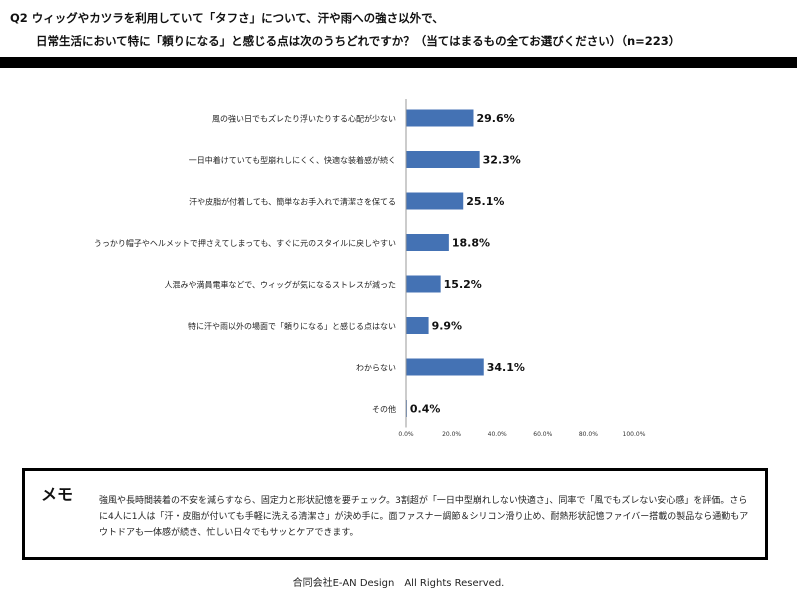 The image size is (797, 597). I want to click on category-label: 特に汗や雨以外の場面で「頼りになる」と感じる点はない, so click(292, 326).